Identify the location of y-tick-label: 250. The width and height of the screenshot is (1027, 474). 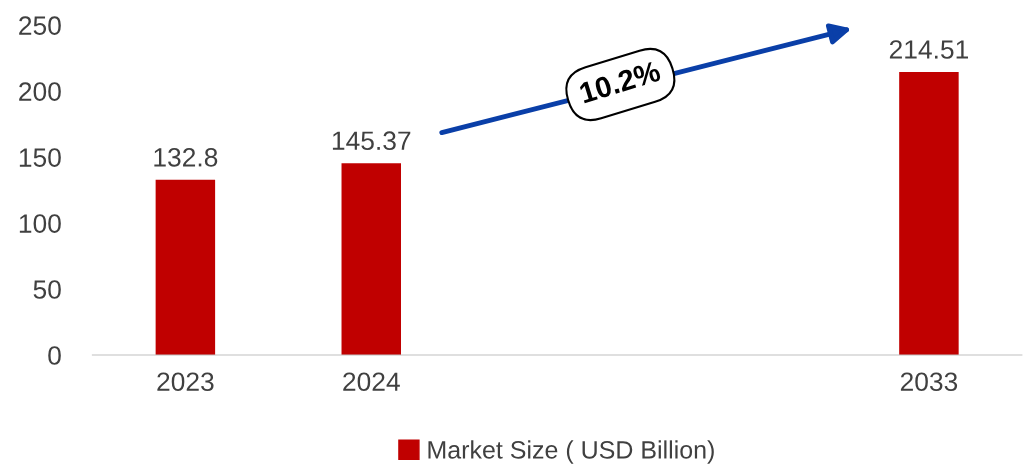
(40, 25).